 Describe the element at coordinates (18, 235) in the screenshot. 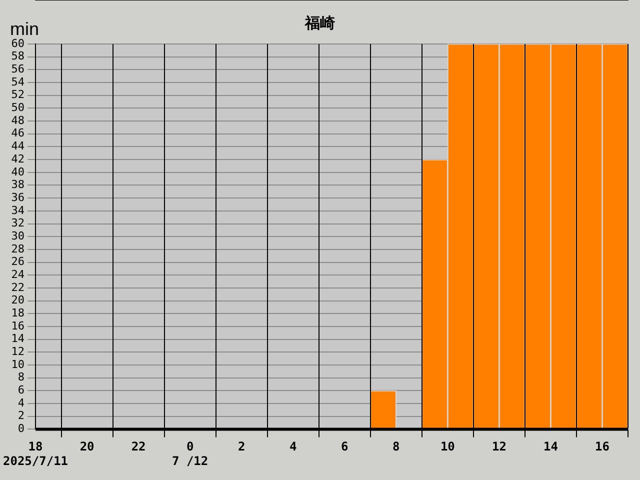

I see `y-tick-label: 30` at that location.